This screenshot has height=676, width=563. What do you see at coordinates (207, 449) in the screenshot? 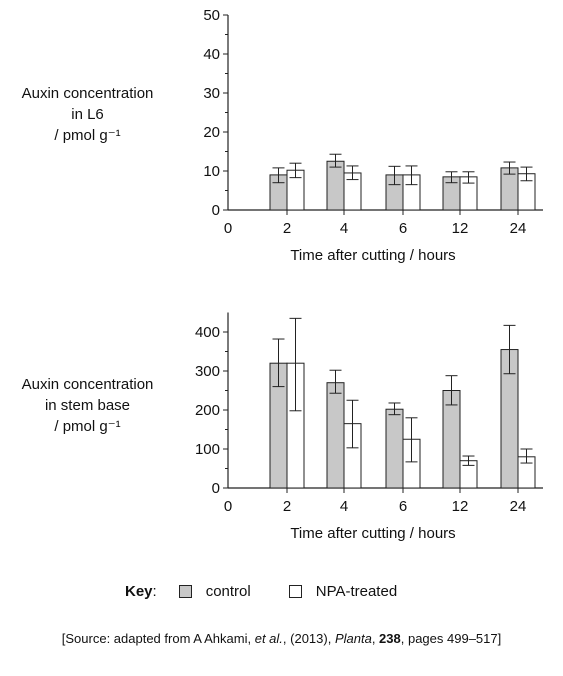
I see `y-tick-label: 100` at bounding box center [207, 449].